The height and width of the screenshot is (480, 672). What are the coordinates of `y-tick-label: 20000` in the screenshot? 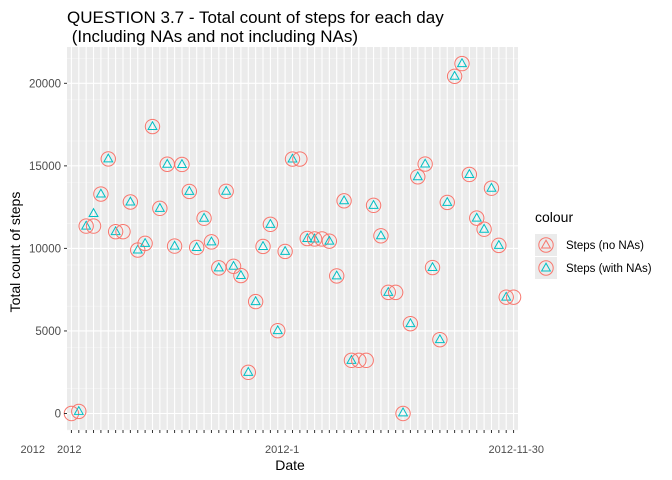 It's located at (45, 84).